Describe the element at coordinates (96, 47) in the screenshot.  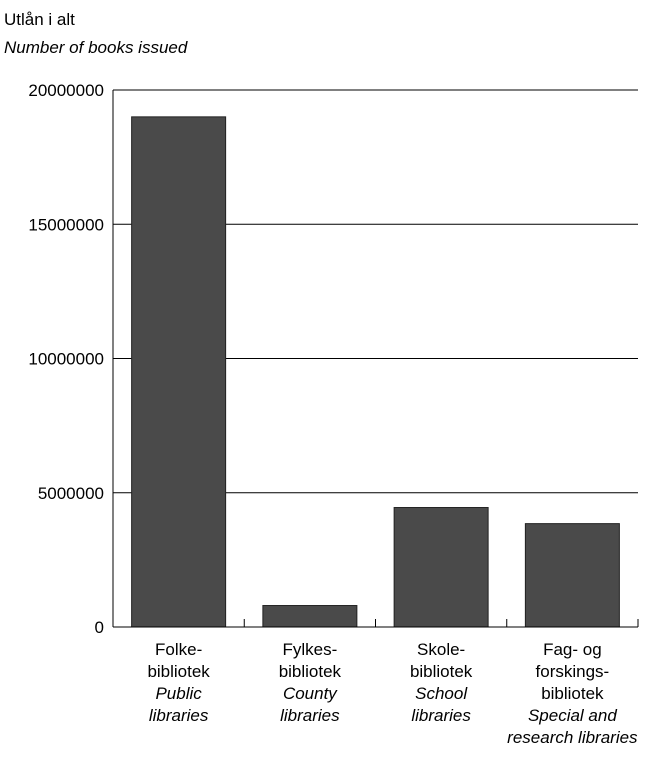
I see `chart-title-english: Number of books issued` at that location.